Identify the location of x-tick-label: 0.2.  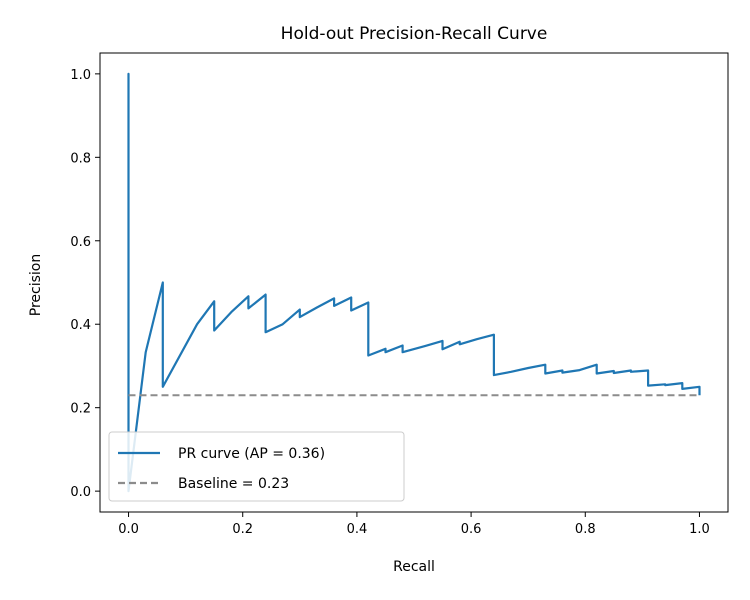
(242, 529).